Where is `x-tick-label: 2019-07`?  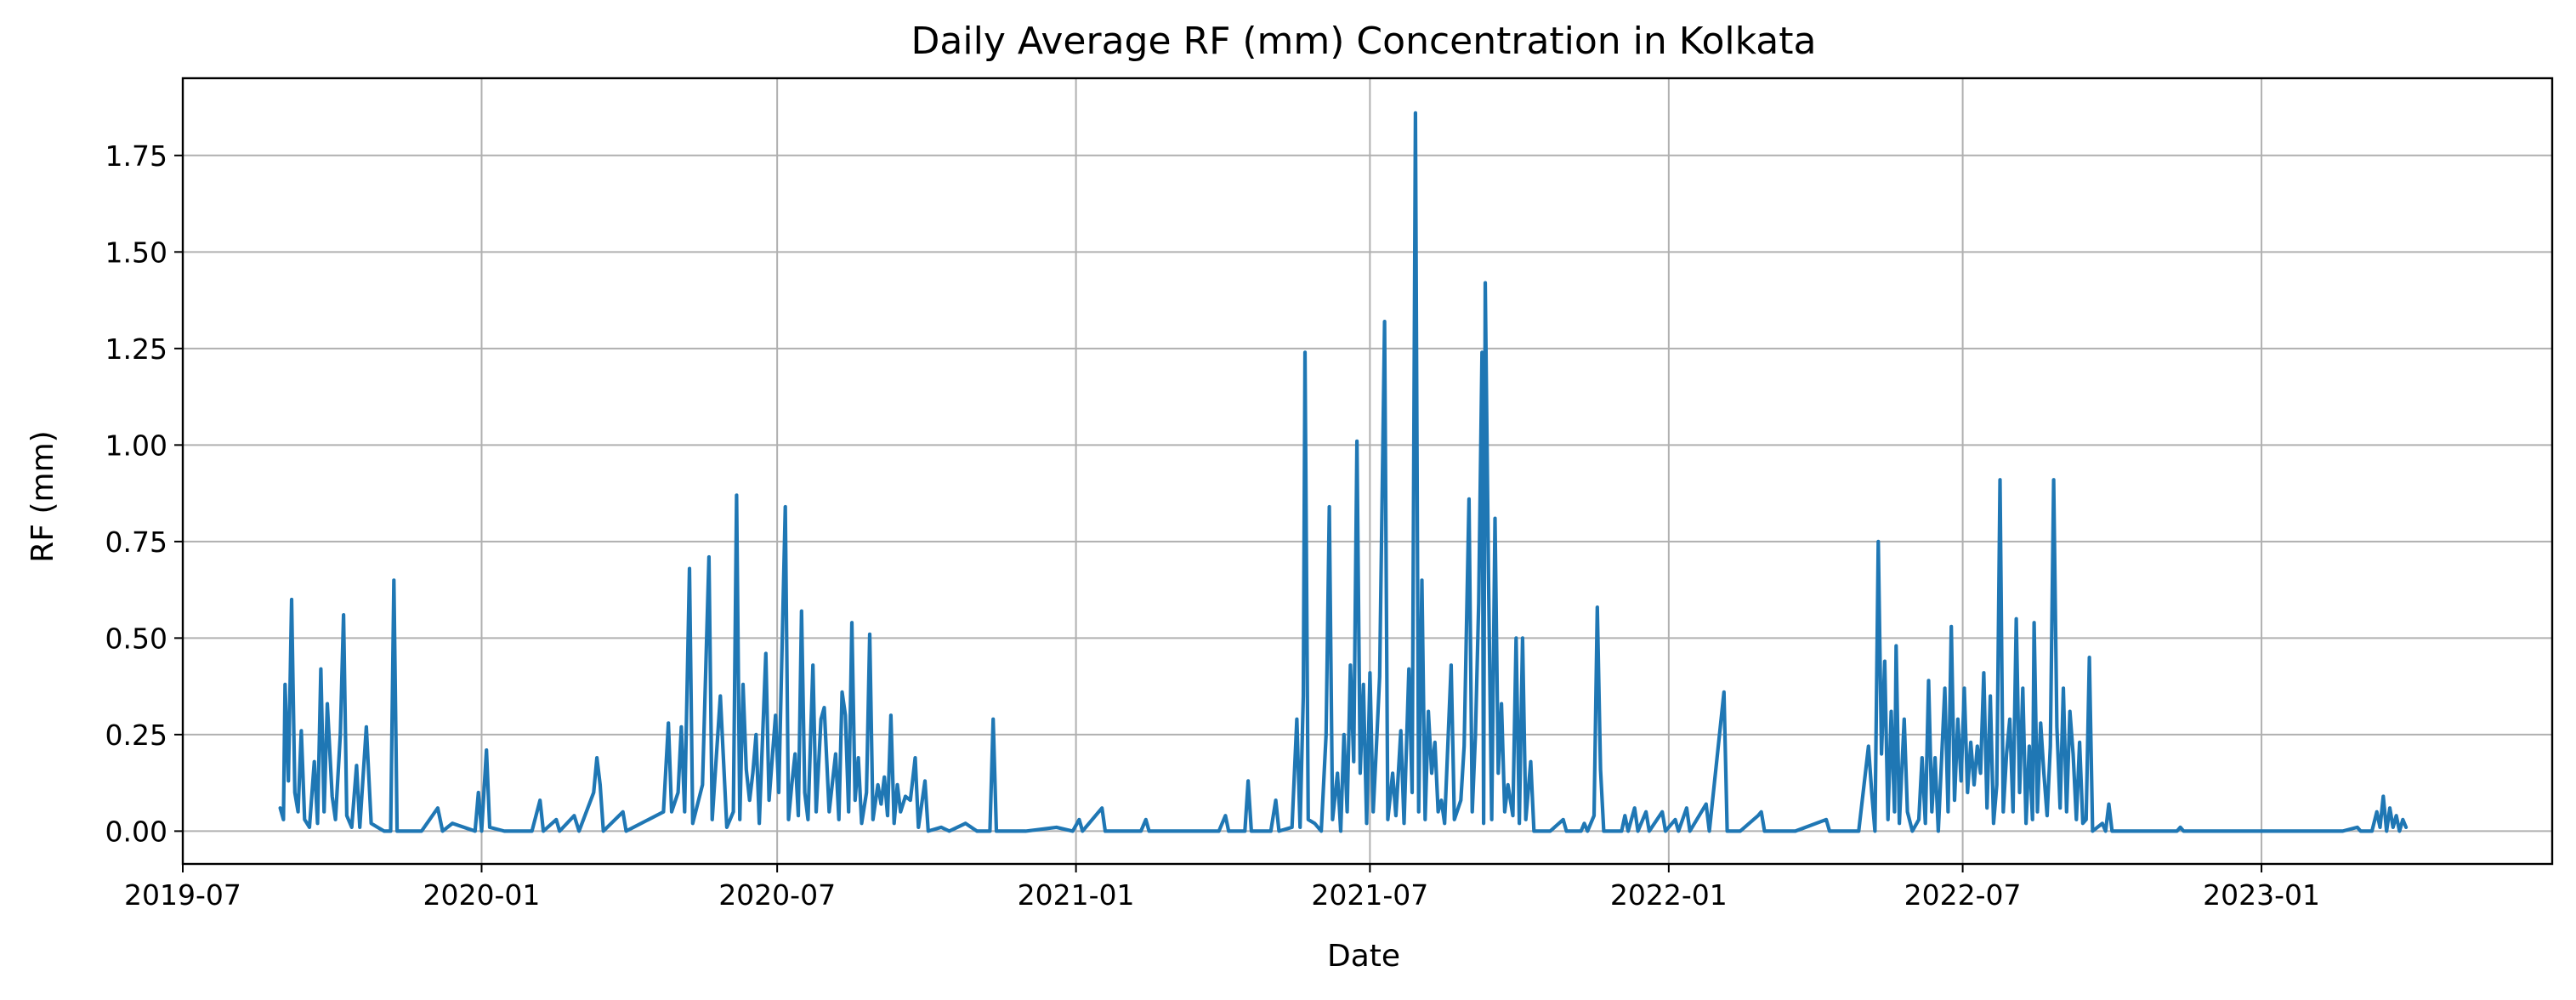 x-tick-label: 2019-07 is located at coordinates (183, 895).